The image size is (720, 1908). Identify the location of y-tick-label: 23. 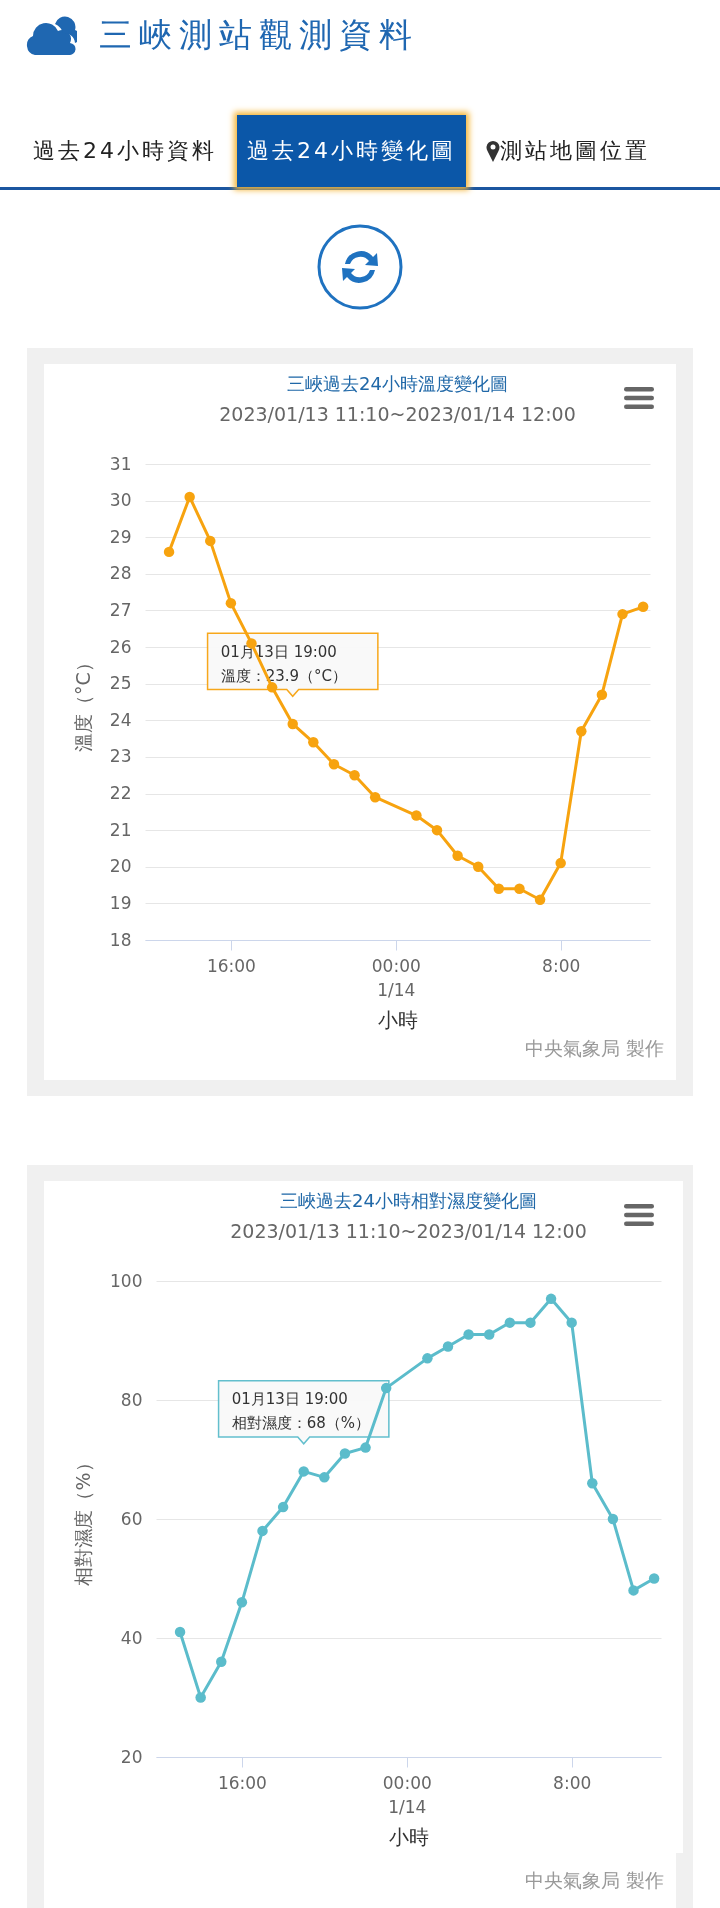
(120, 756).